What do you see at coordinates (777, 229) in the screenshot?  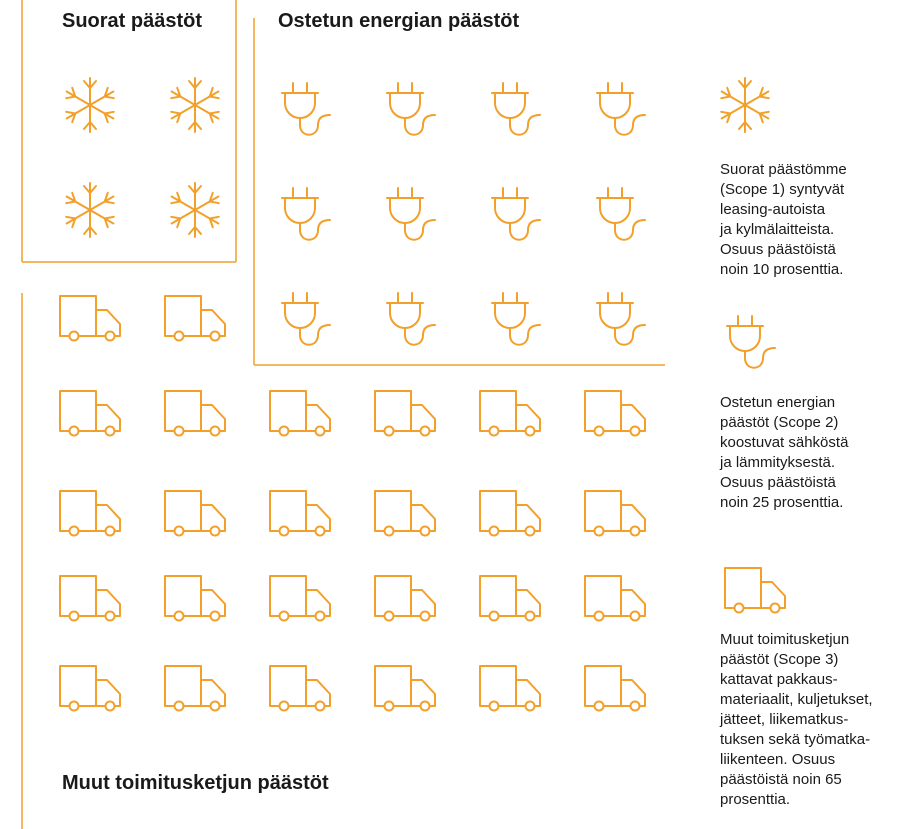 I see `legend-line: ja kylmälaitteista.` at bounding box center [777, 229].